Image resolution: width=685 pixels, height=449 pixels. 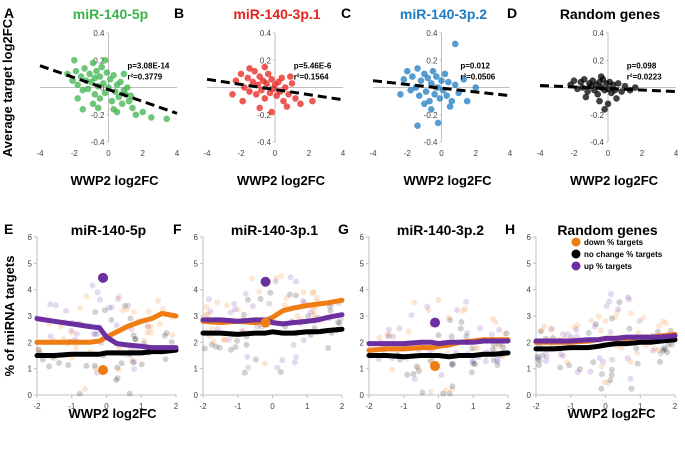 What do you see at coordinates (640, 406) in the screenshot?
I see `x-tick-label: 1` at bounding box center [640, 406].